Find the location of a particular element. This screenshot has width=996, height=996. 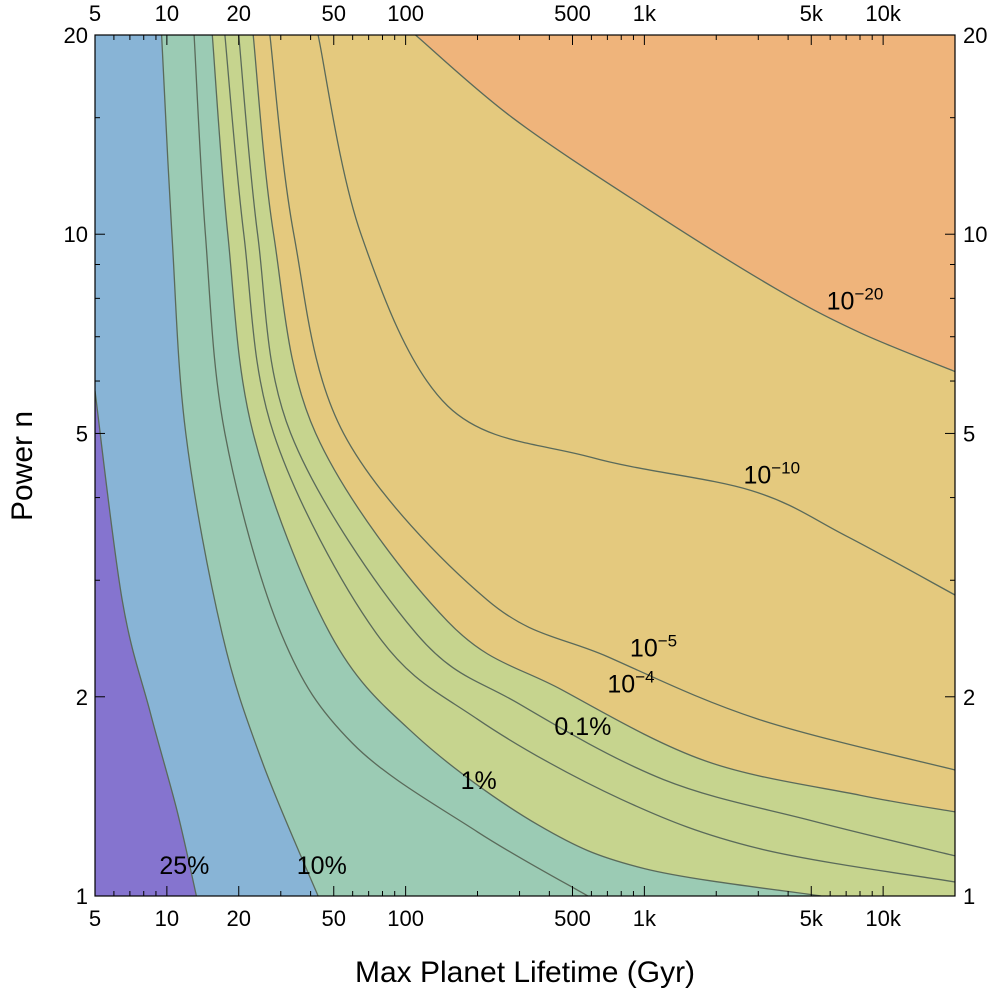

x-axis-title: Max Planet Lifetime (Gyr) is located at coordinates (525, 972).